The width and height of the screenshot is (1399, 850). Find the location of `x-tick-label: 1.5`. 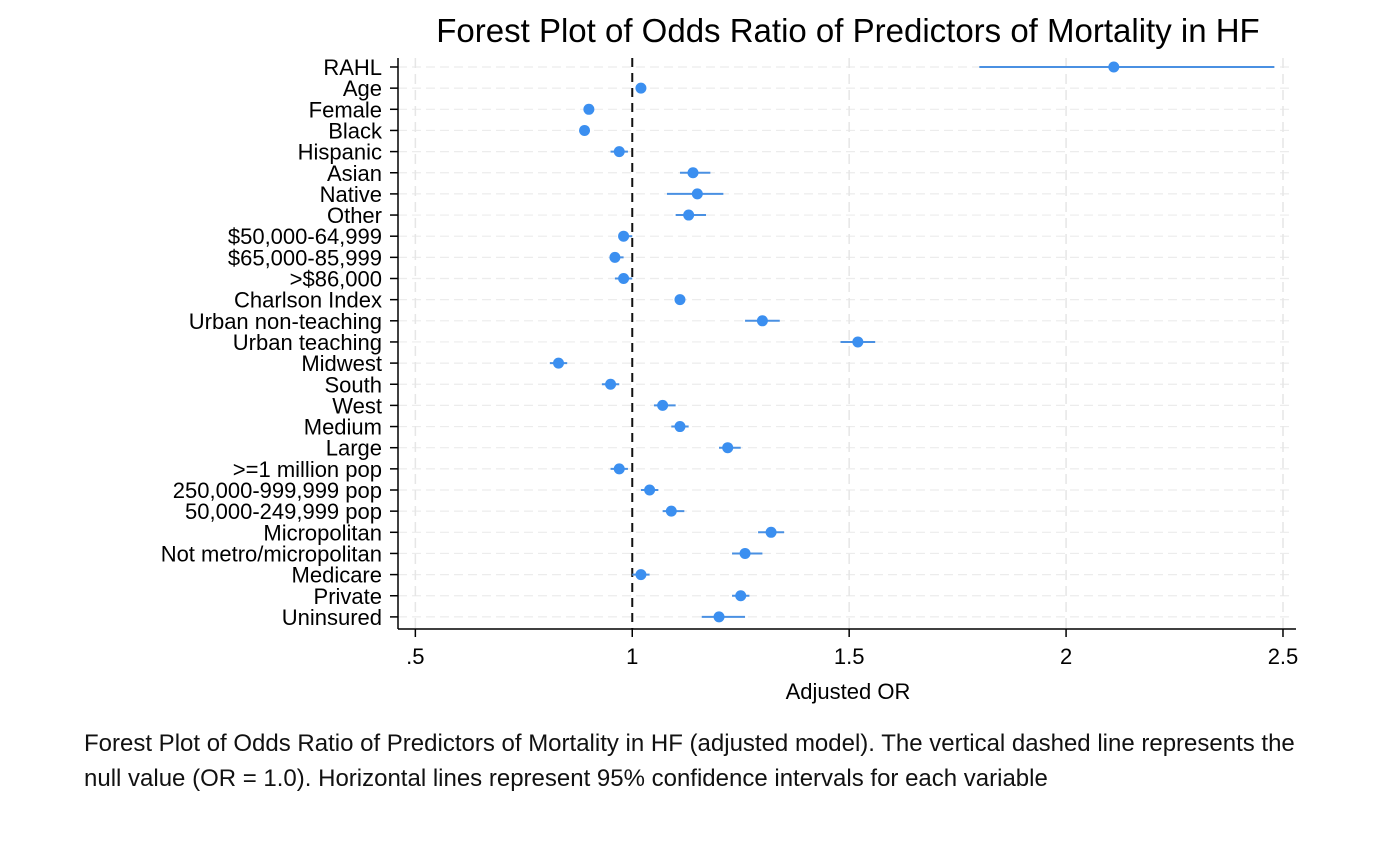

x-tick-label: 1.5 is located at coordinates (849, 656).